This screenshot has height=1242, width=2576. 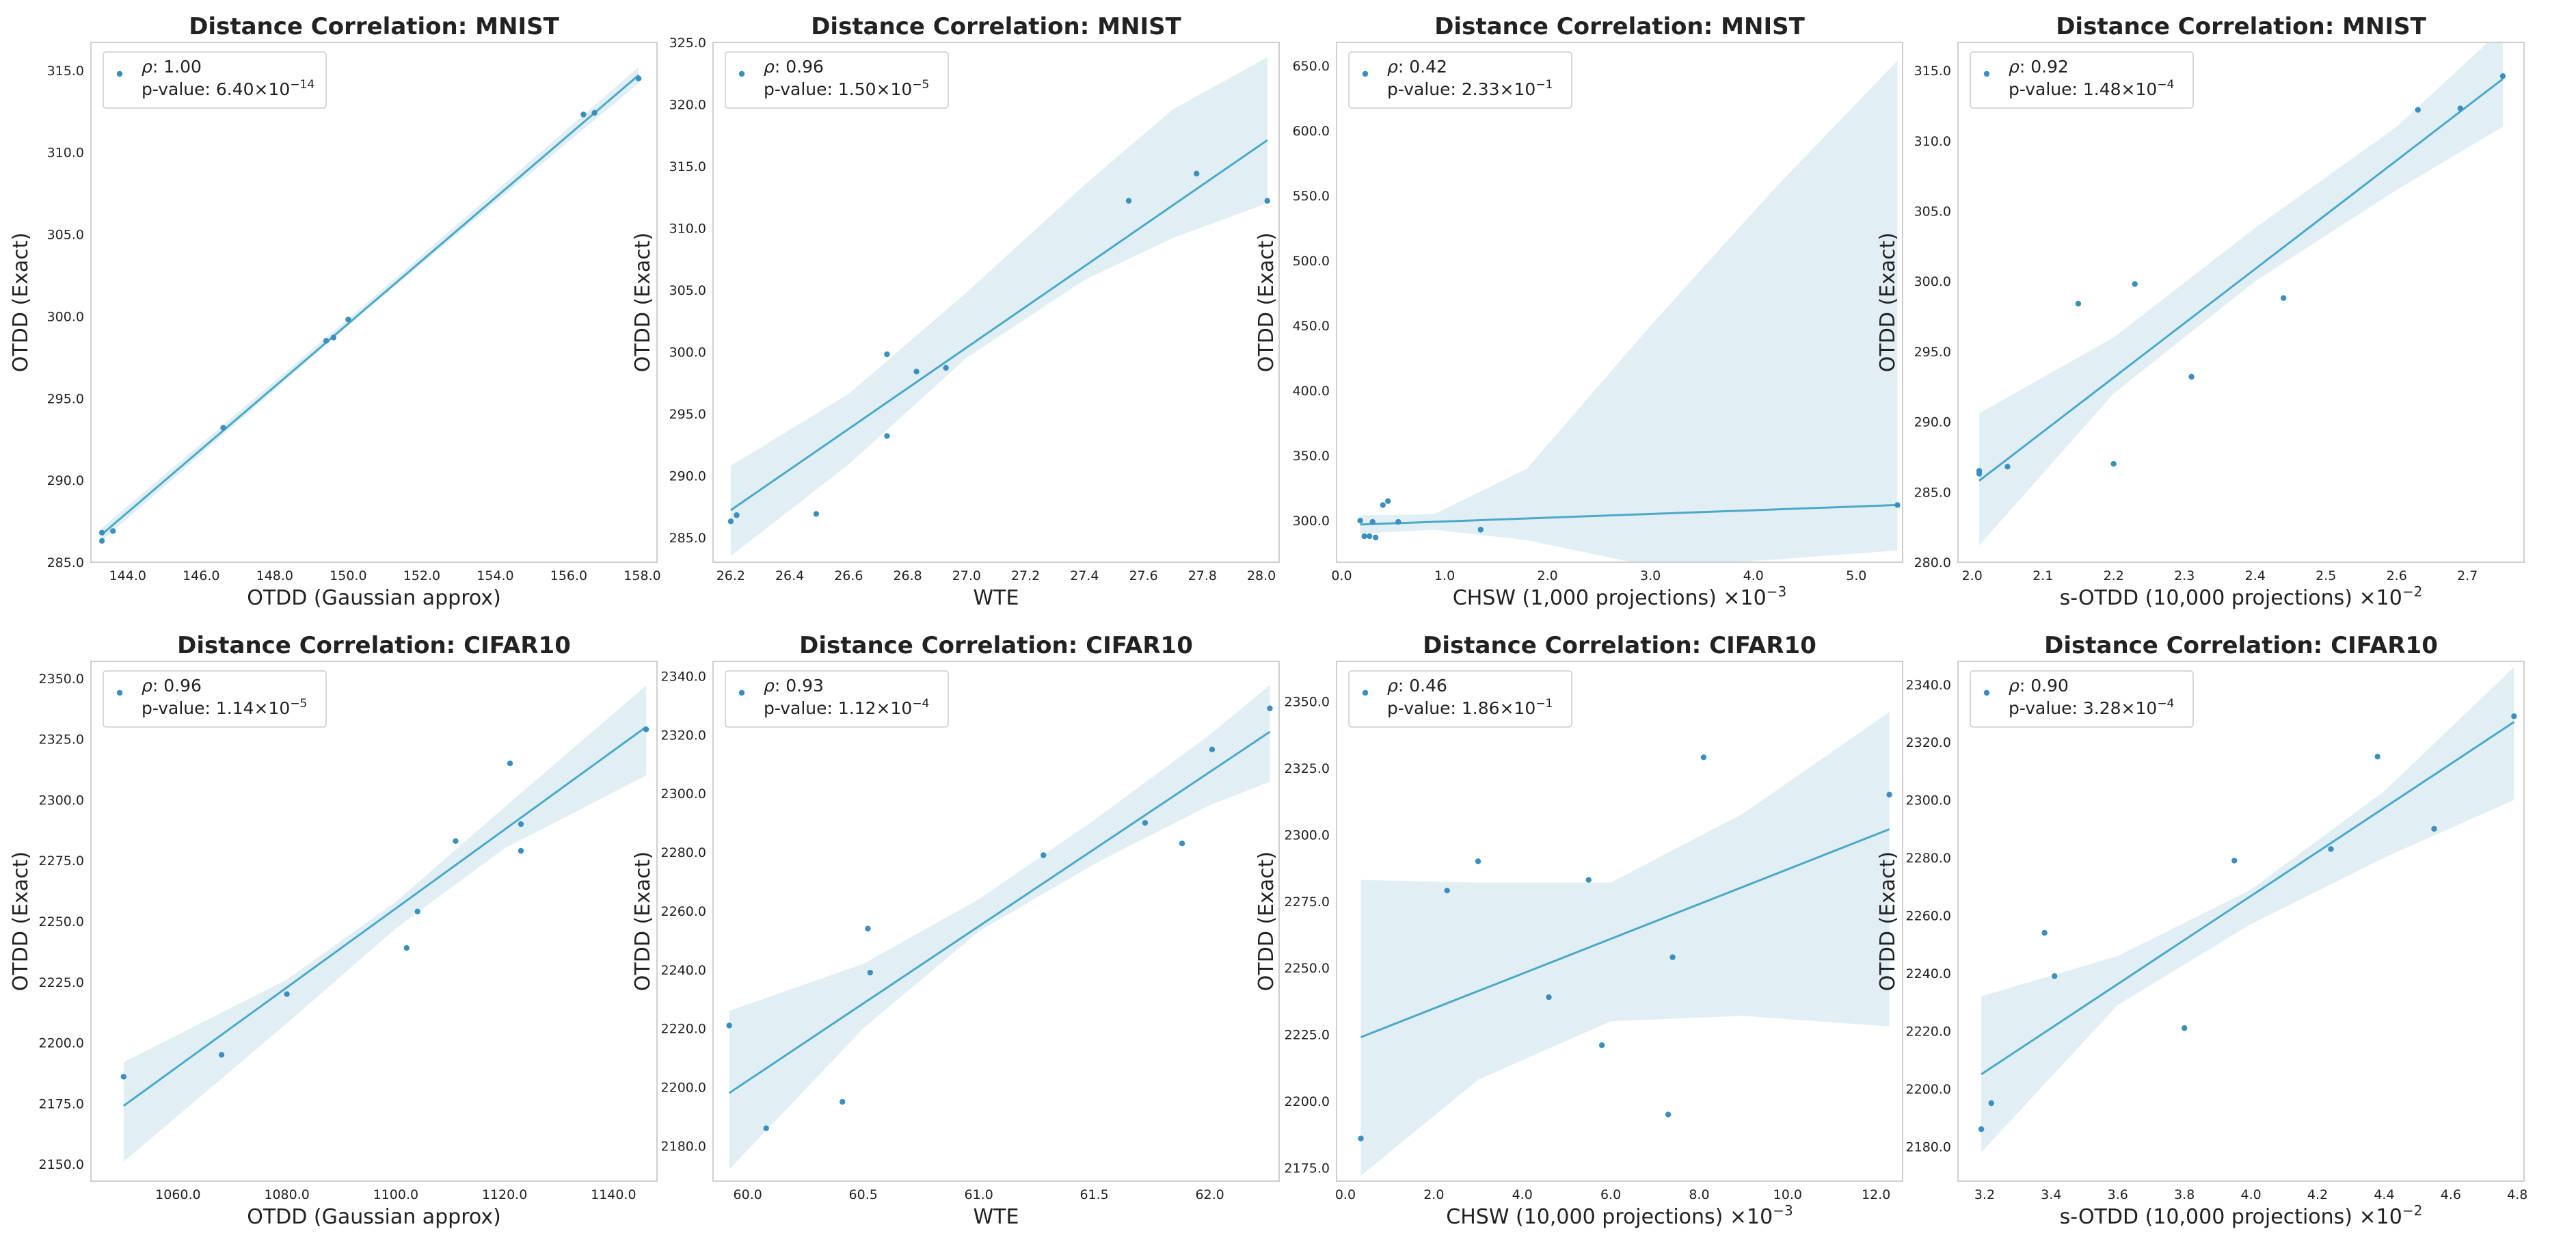 What do you see at coordinates (2241, 596) in the screenshot?
I see `x-axis-label: s-OTDD (10,000 projections) ×10−2` at bounding box center [2241, 596].